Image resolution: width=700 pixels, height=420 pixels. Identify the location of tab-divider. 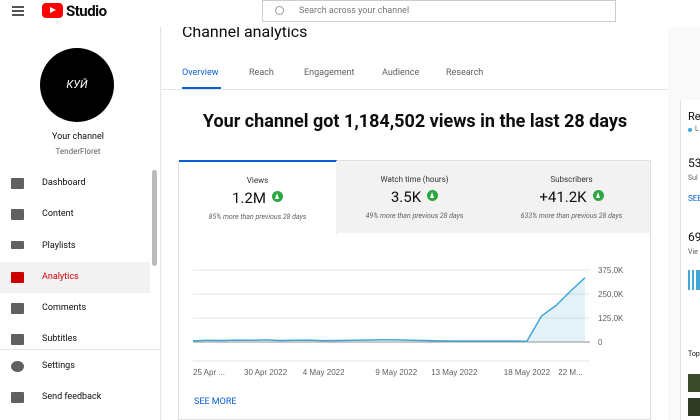
(415, 89).